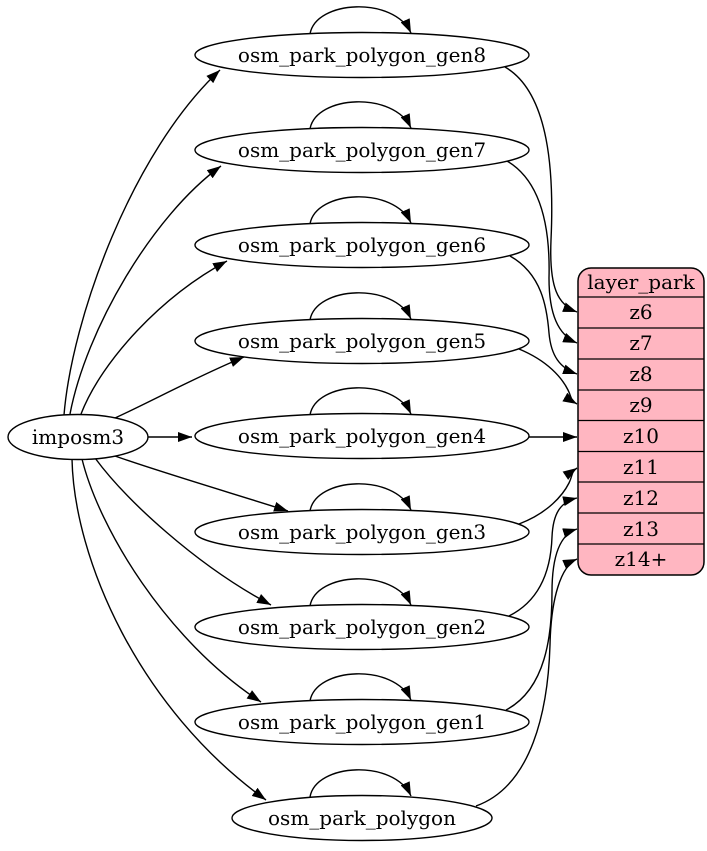 This screenshot has height=851, width=707. I want to click on edge-imposm3-gen3, so click(201, 483).